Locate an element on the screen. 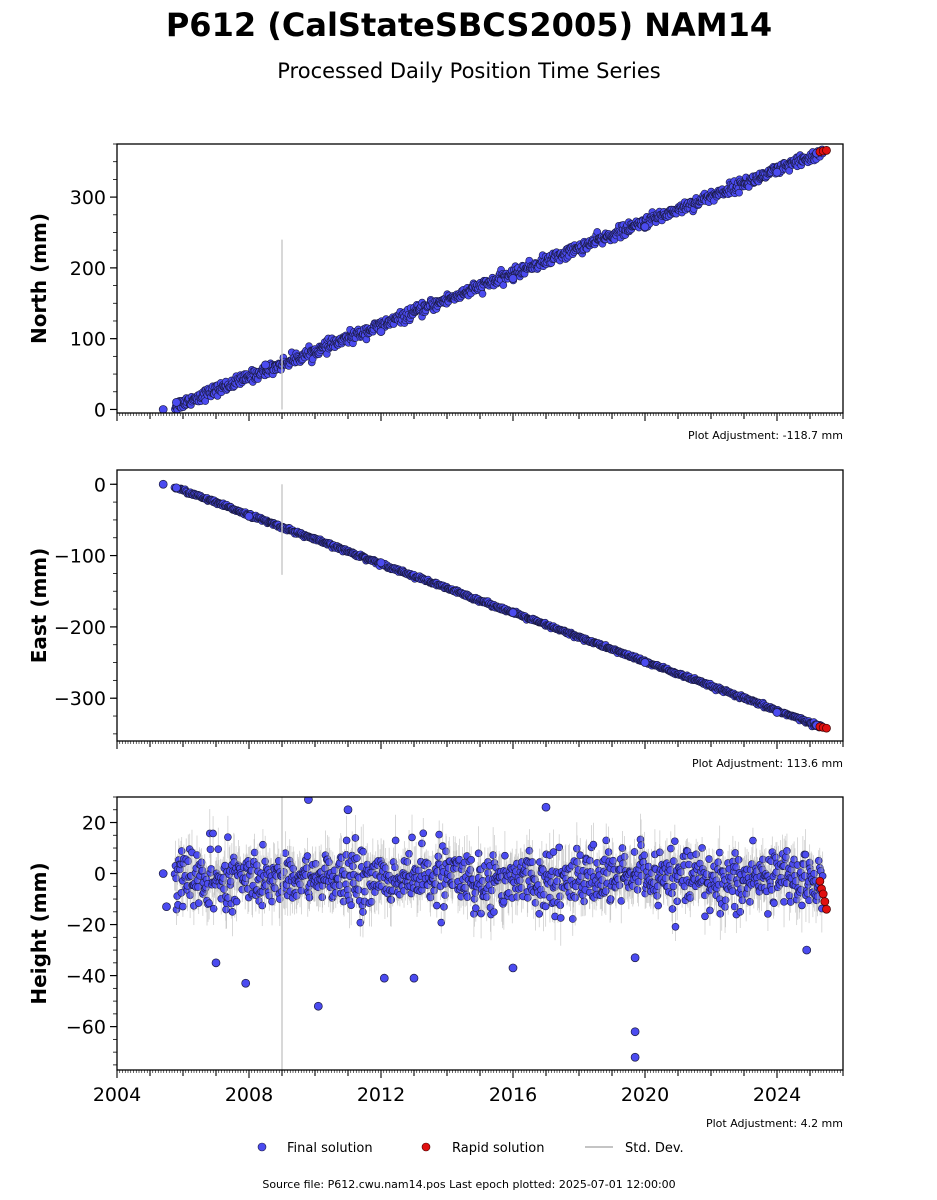 The width and height of the screenshot is (937, 1200). plot-adjustment-note: Plot Adjustment: -118.7 mm is located at coordinates (765, 435).